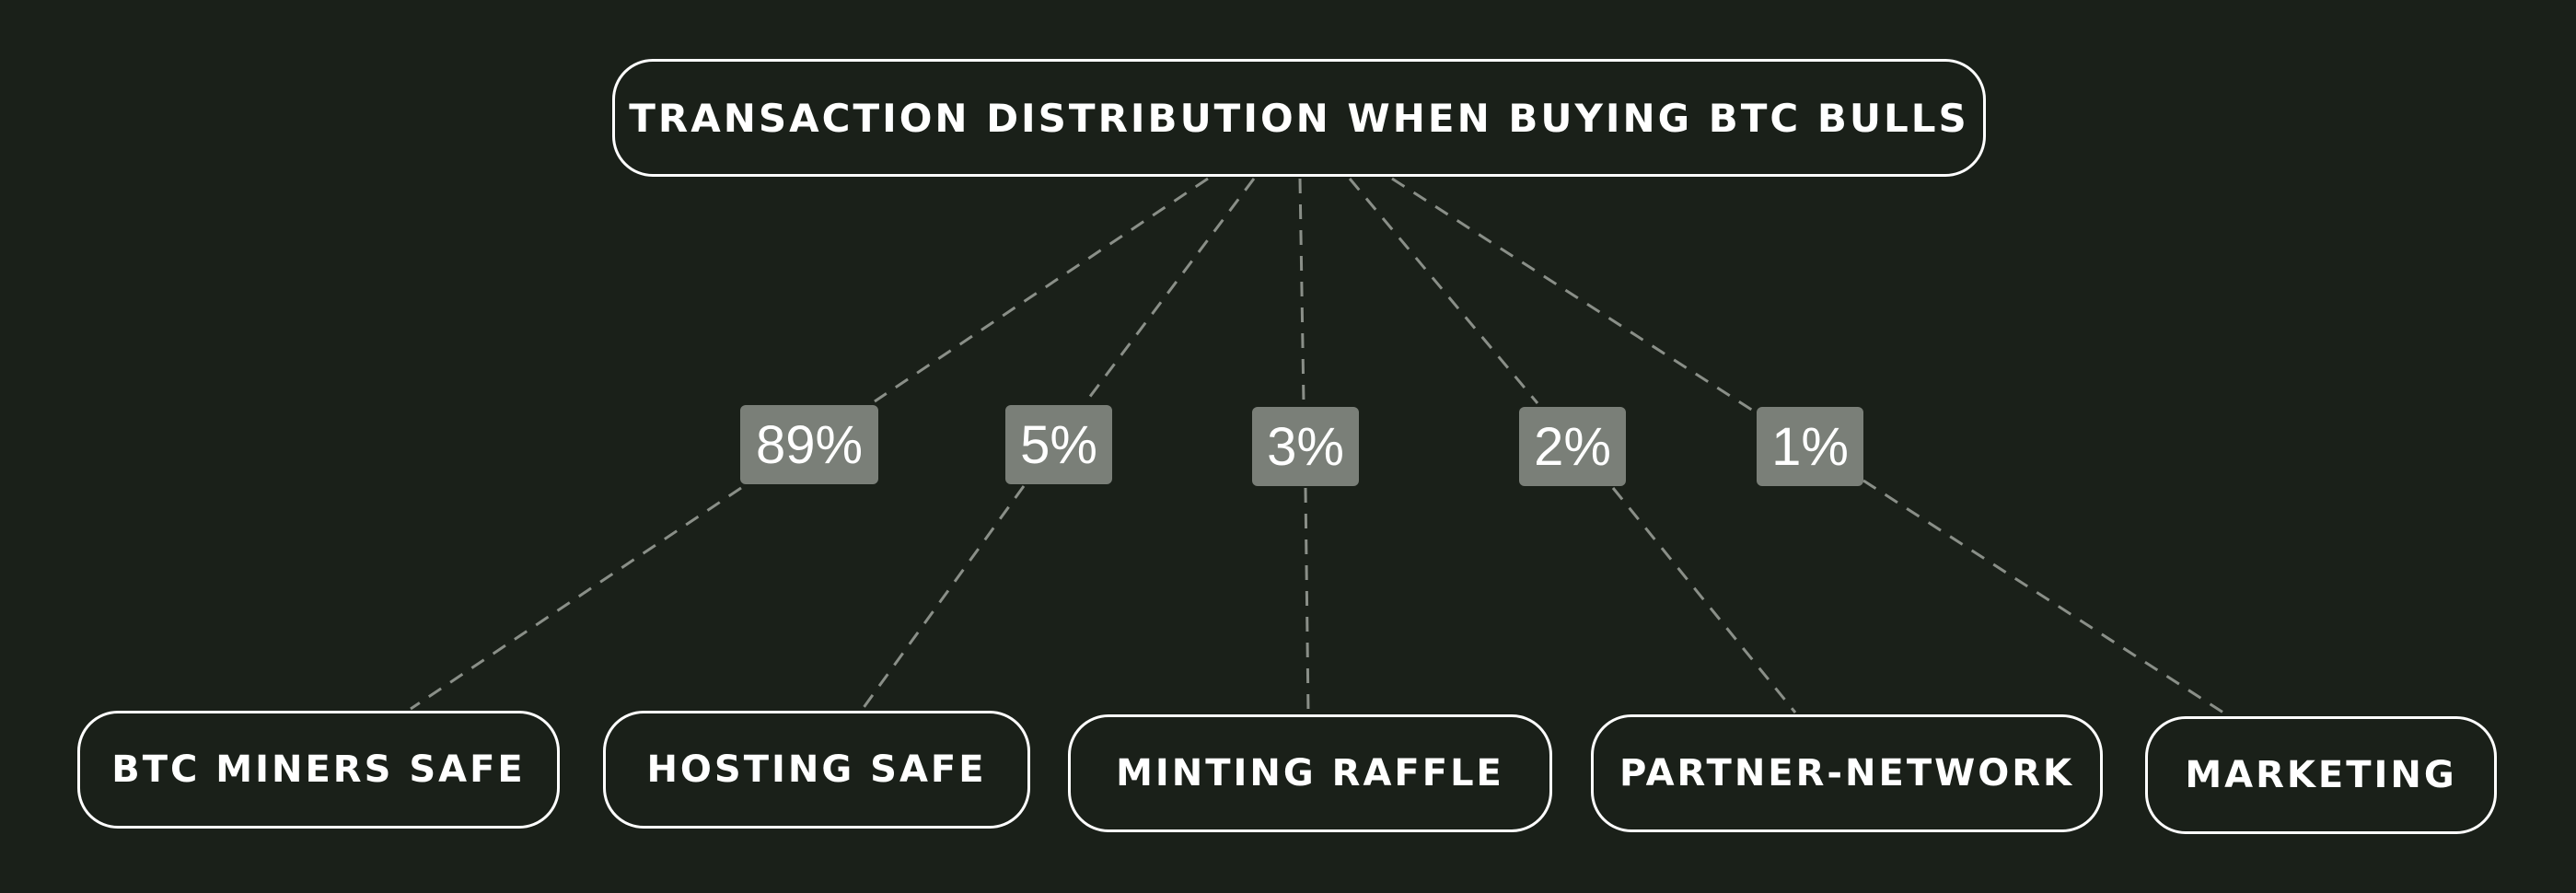  I want to click on child-node-marketing: MARKETING, so click(2321, 775).